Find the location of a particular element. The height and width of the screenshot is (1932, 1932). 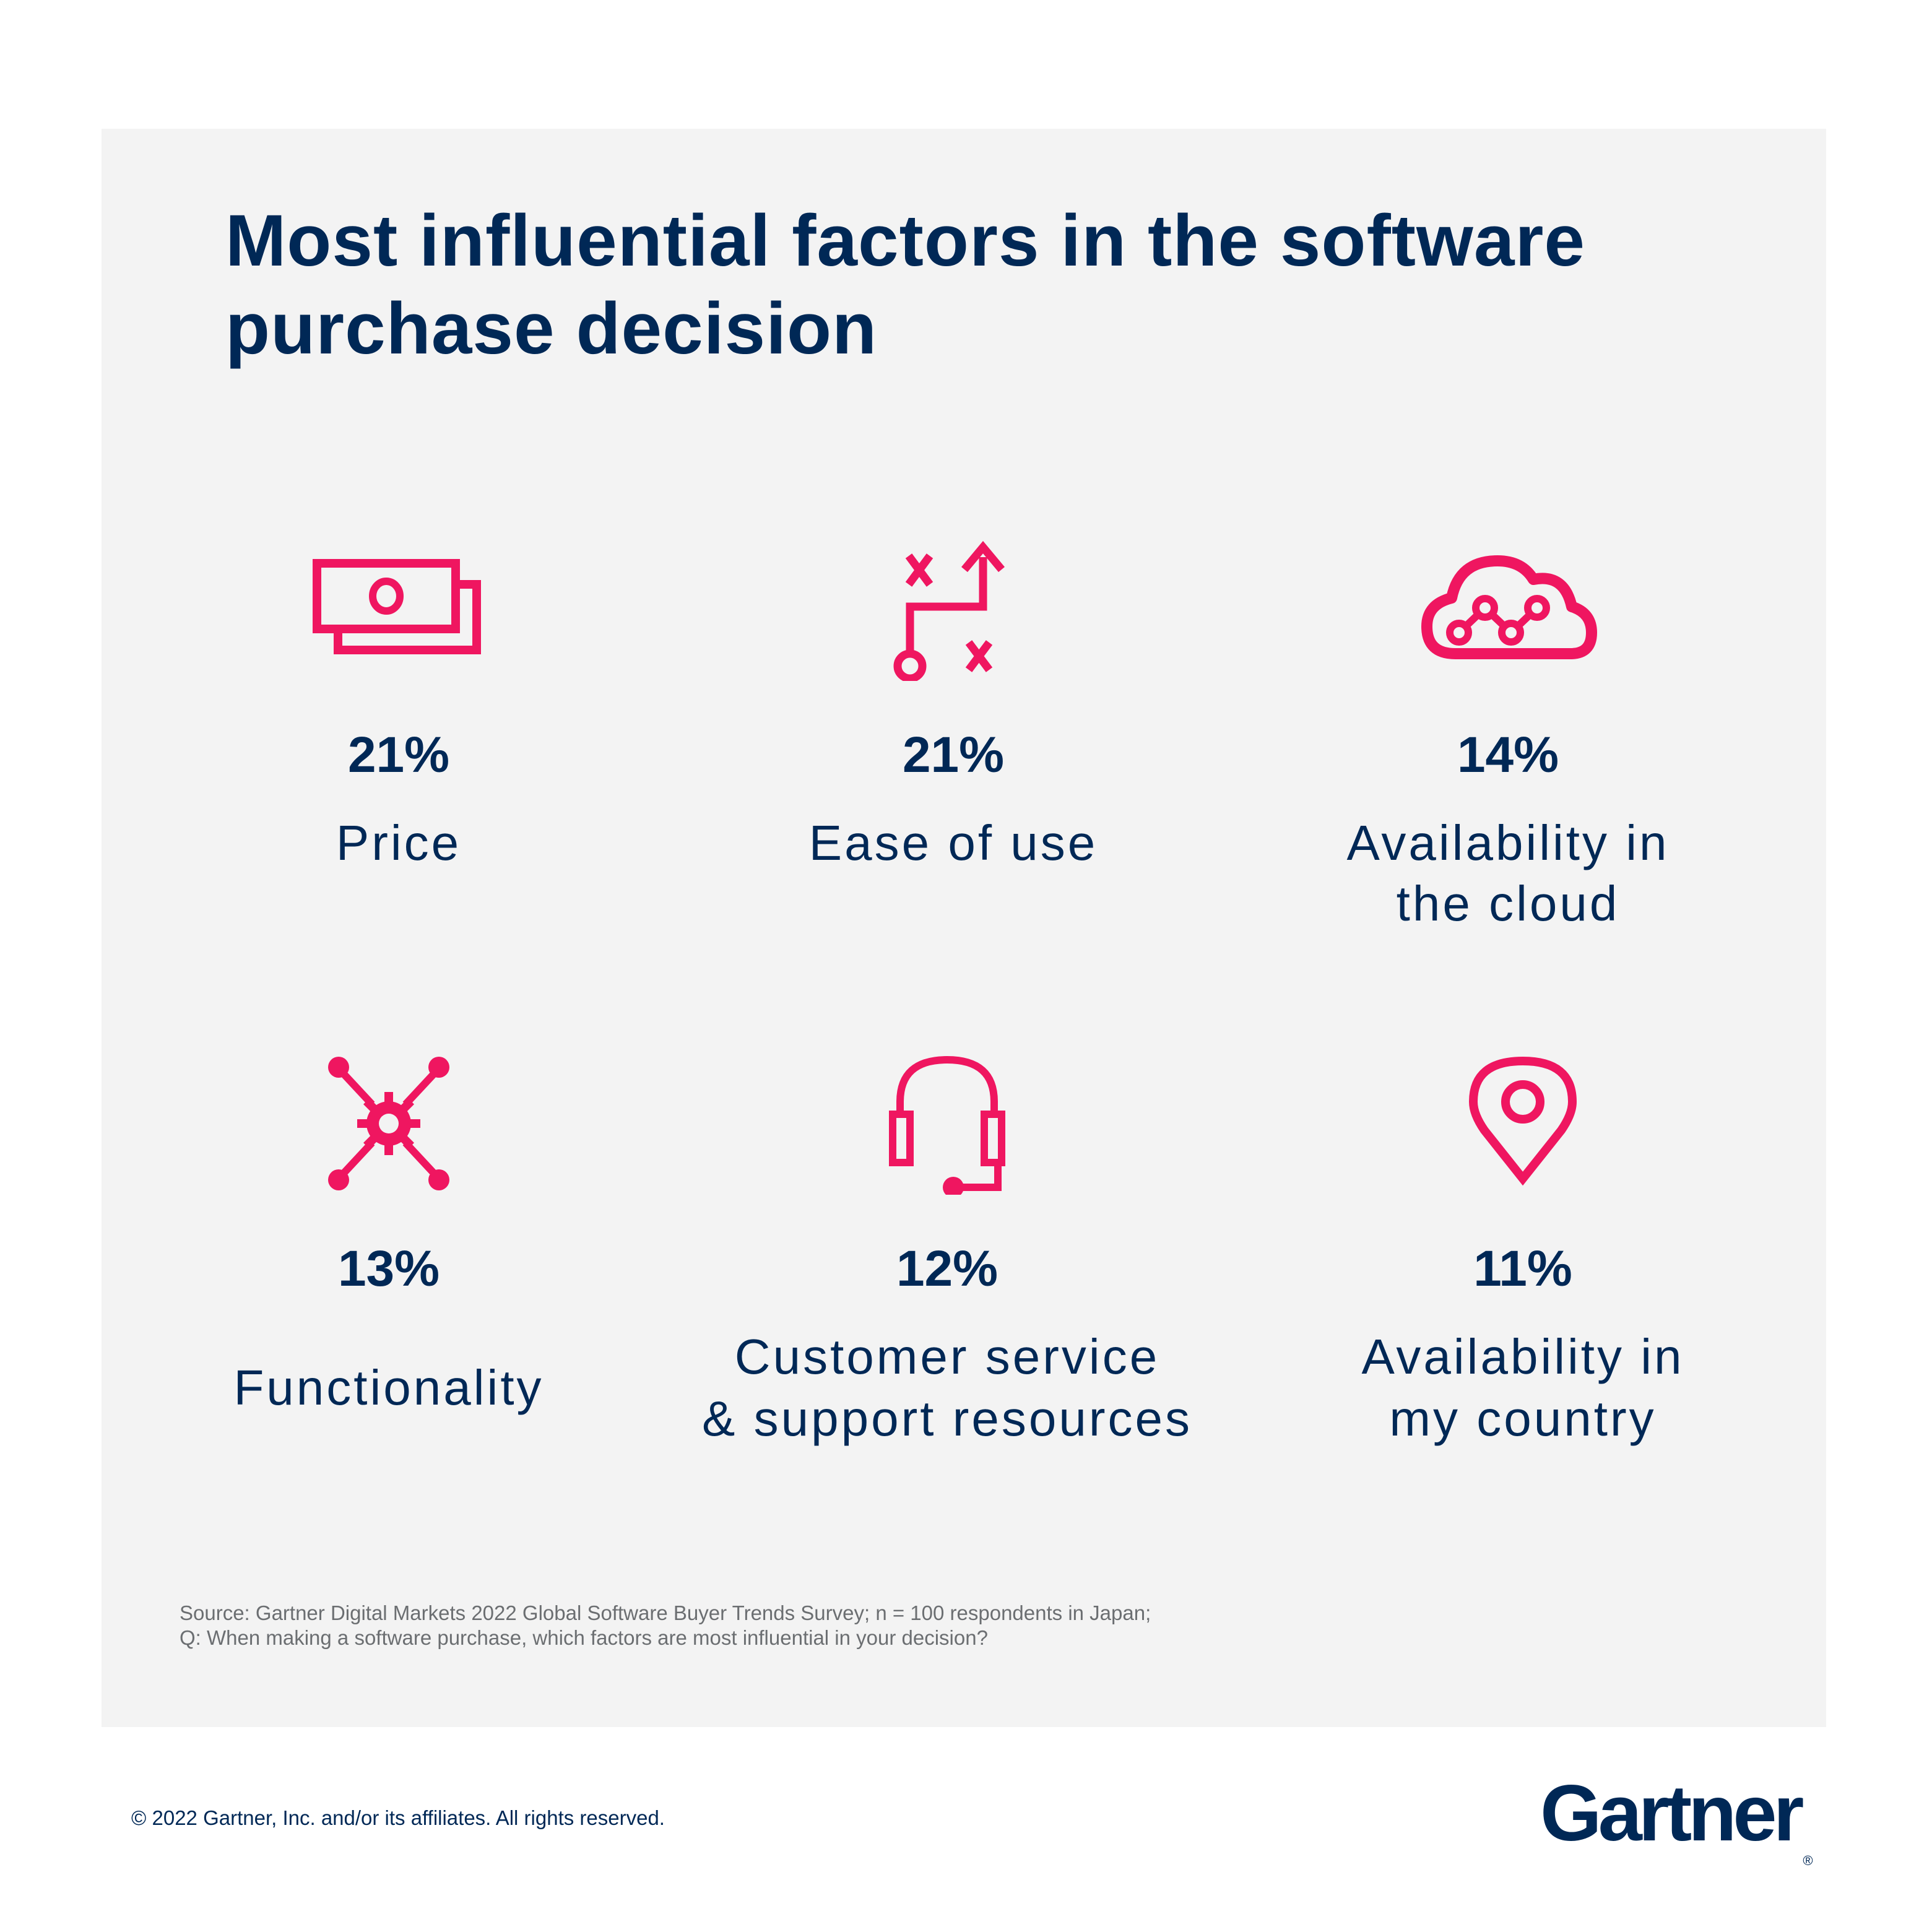

gartner-logo: Gartner® is located at coordinates (1676, 1837).